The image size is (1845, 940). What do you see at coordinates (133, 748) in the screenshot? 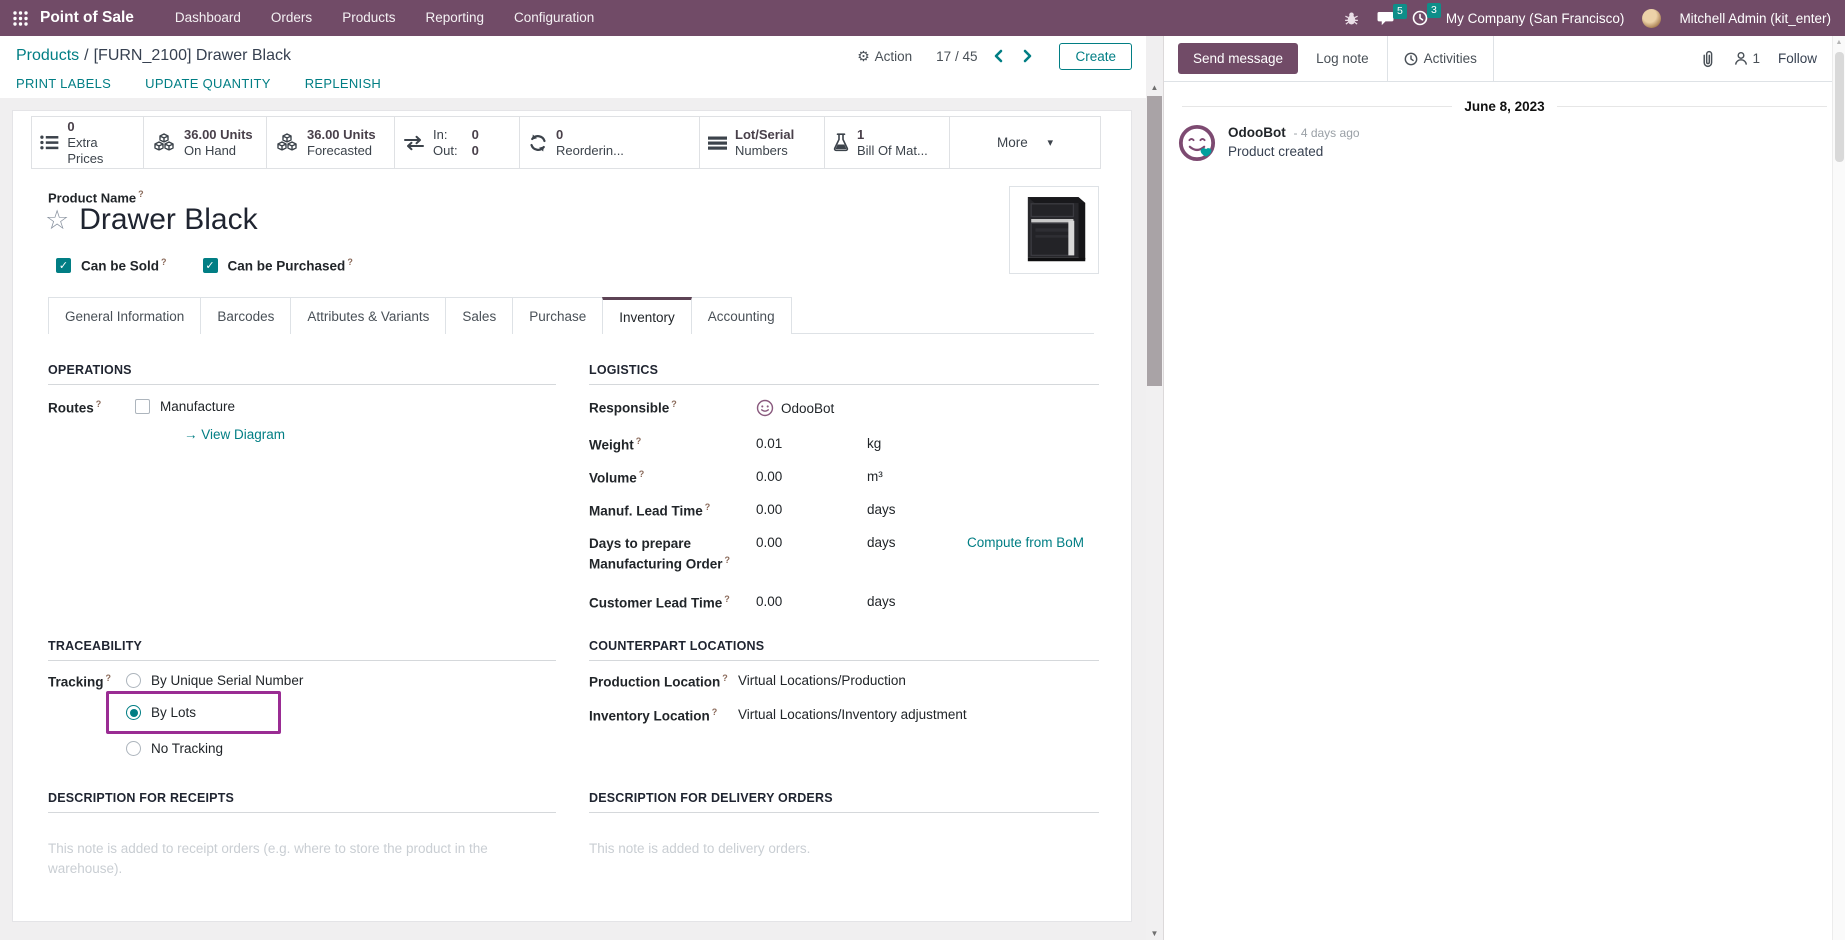
I see `tracking-radio-none` at bounding box center [133, 748].